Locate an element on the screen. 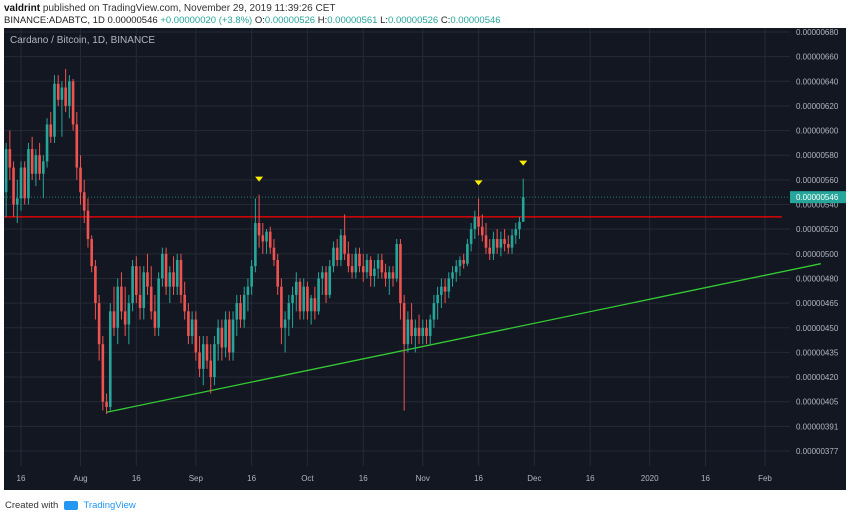 The width and height of the screenshot is (850, 516). price-tick-label: 0.00000520 is located at coordinates (817, 229).